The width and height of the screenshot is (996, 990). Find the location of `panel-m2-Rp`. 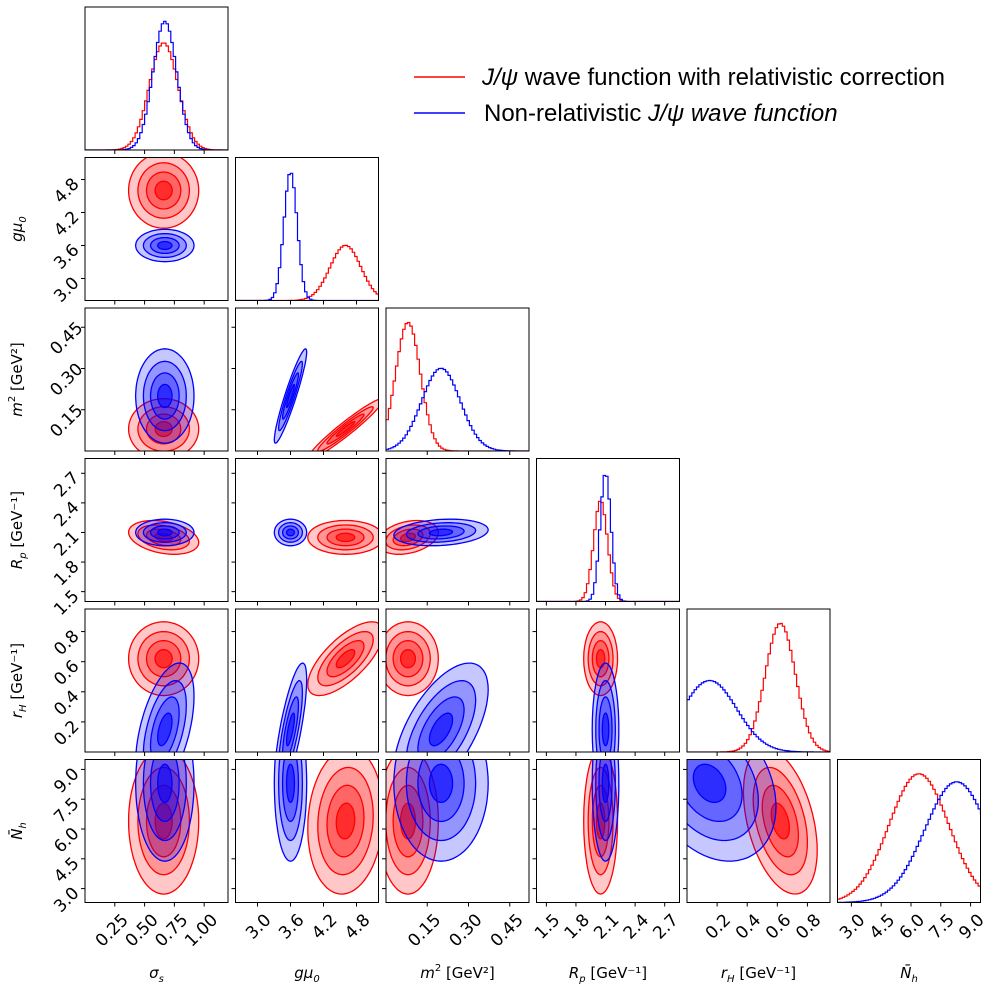

panel-m2-Rp is located at coordinates (437, 536).